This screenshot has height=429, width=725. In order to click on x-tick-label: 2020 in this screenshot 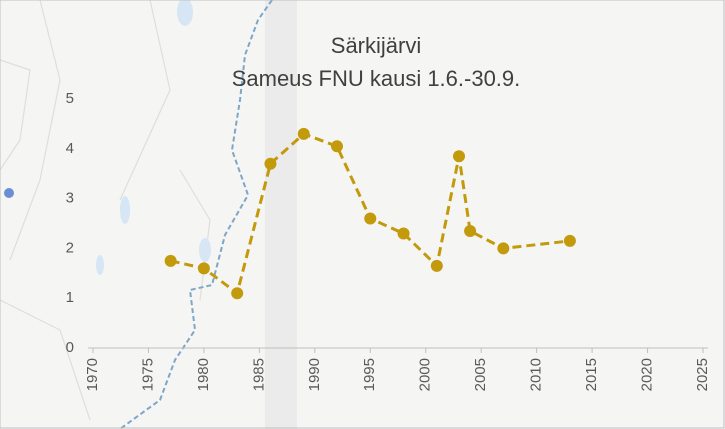, I will do `click(647, 374)`.